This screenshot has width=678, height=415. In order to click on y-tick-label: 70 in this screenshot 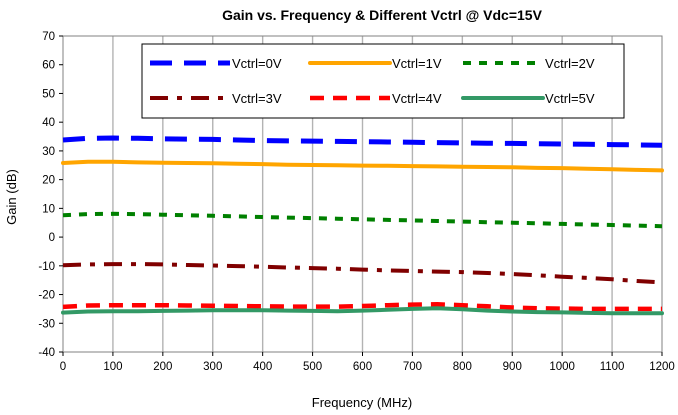, I will do `click(48, 37)`.